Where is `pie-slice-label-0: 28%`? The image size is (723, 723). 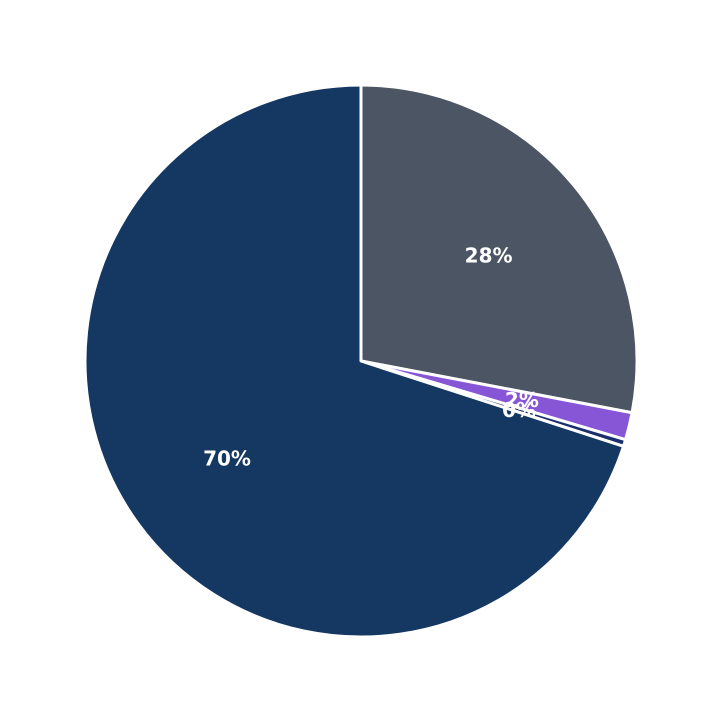 pie-slice-label-0: 28% is located at coordinates (489, 255).